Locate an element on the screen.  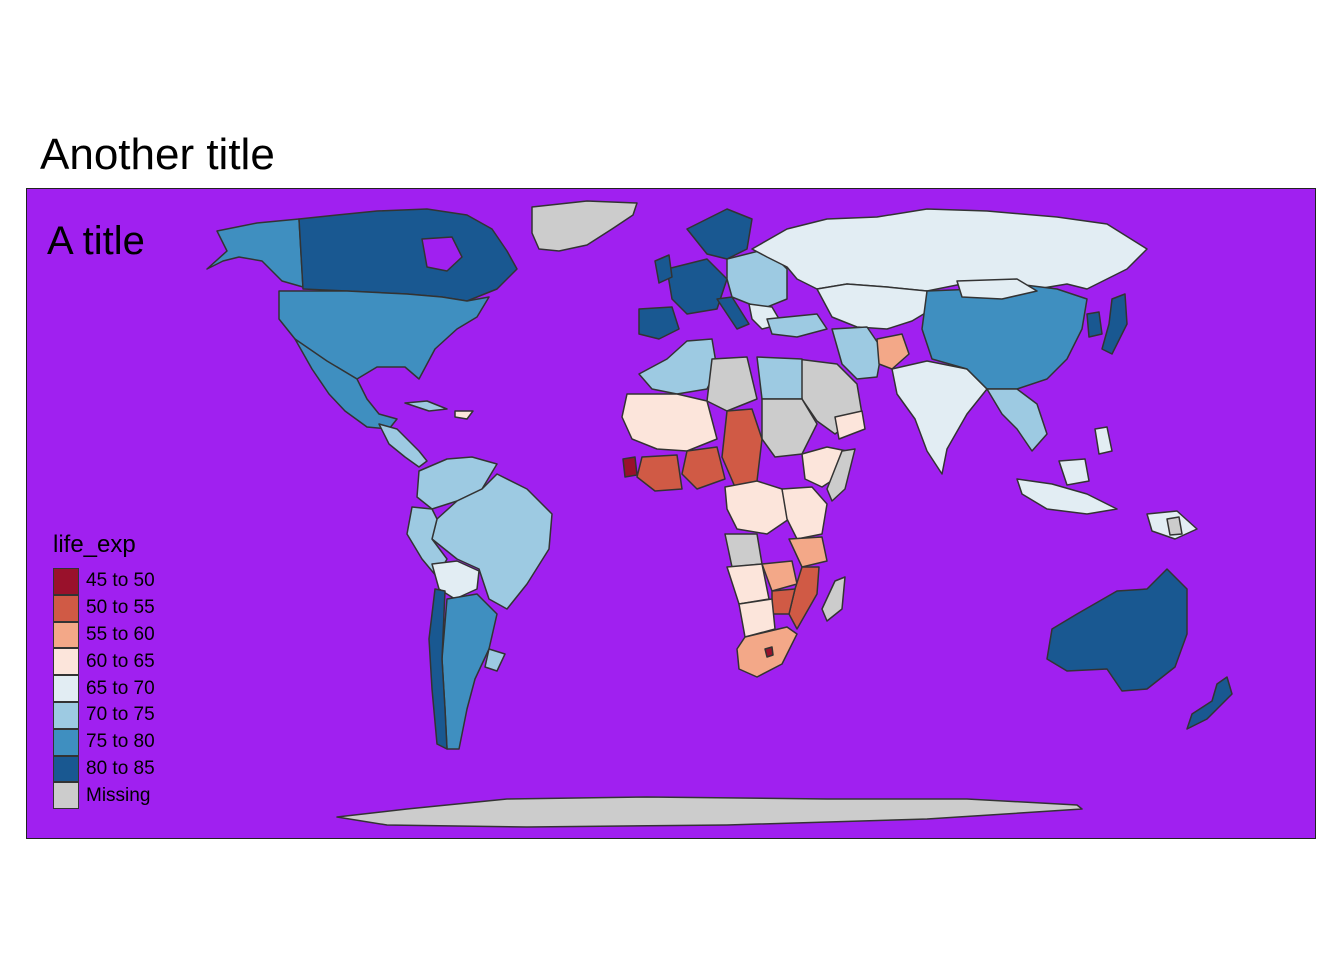
france-germany is located at coordinates (697, 286).